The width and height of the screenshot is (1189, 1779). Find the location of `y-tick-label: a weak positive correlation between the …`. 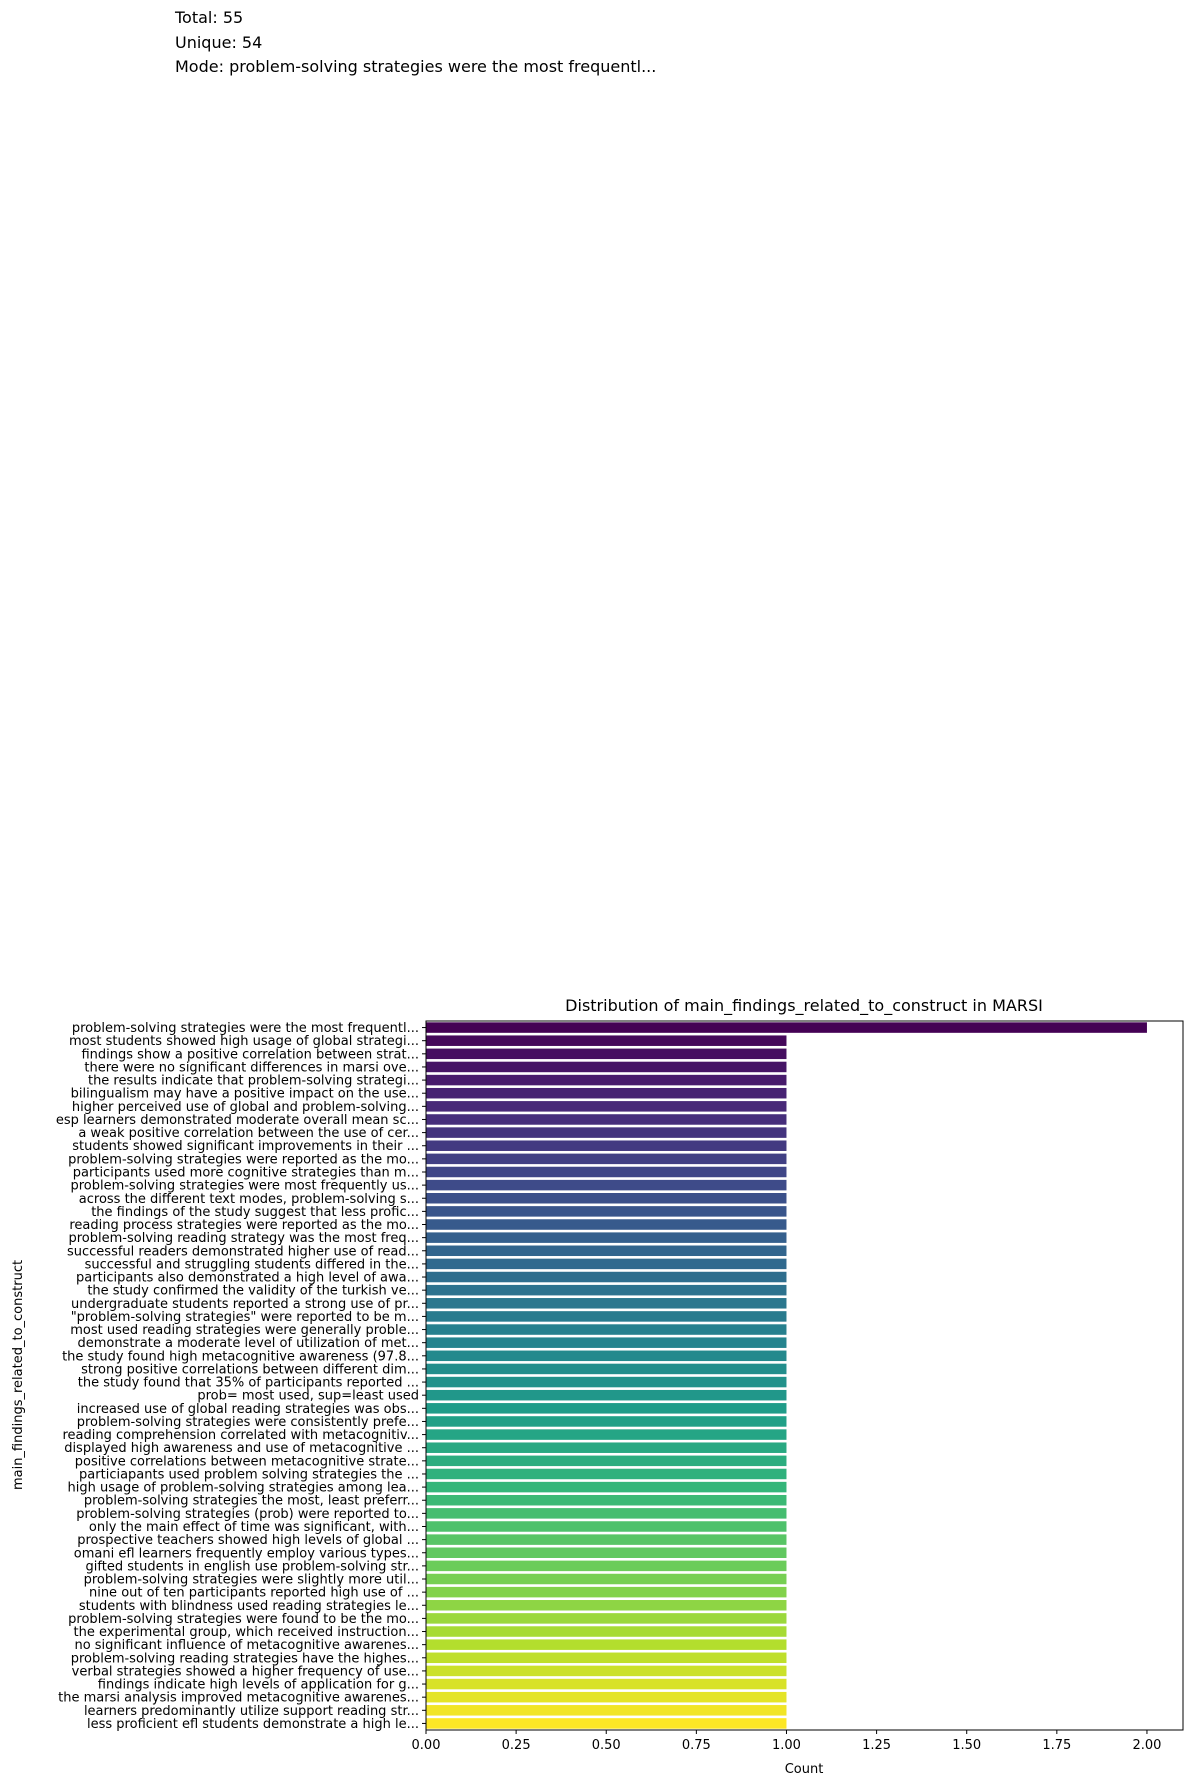

y-tick-label: a weak positive correlation between the … is located at coordinates (248, 1133).